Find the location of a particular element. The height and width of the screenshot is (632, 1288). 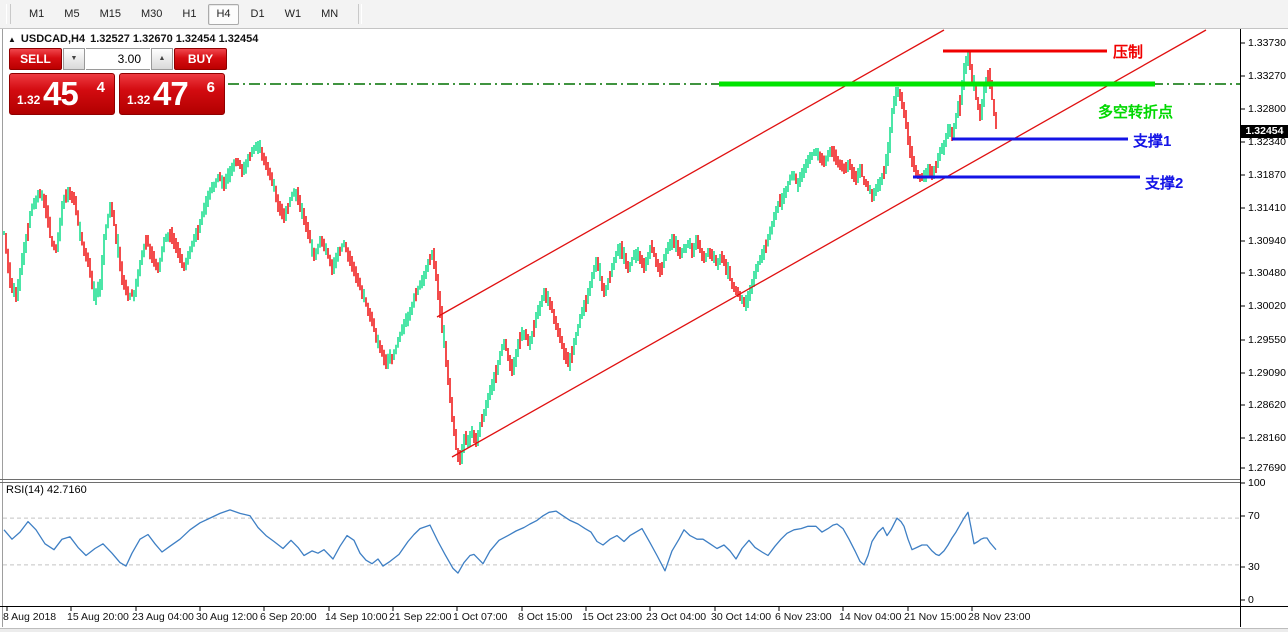

time-axis-label: 8 Oct 15:00 is located at coordinates (545, 617).